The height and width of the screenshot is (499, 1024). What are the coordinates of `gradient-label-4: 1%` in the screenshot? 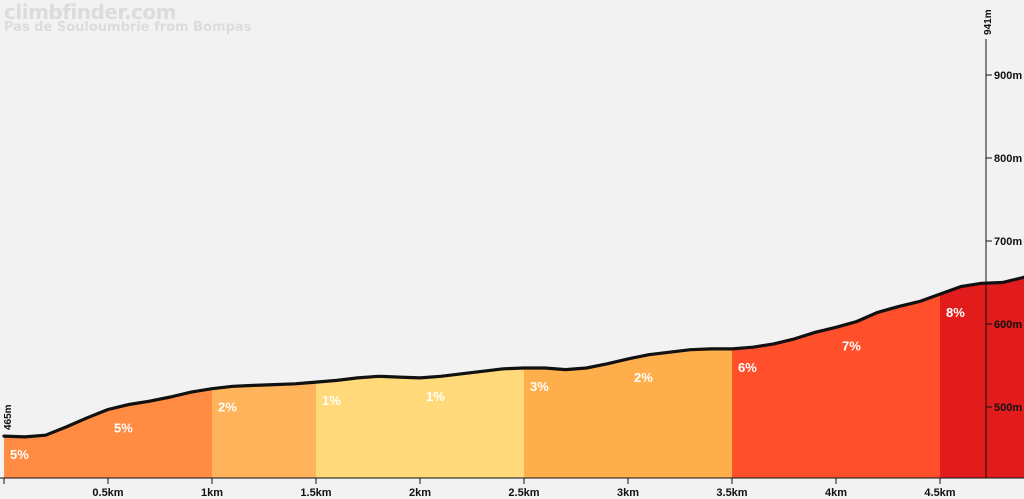 It's located at (435, 396).